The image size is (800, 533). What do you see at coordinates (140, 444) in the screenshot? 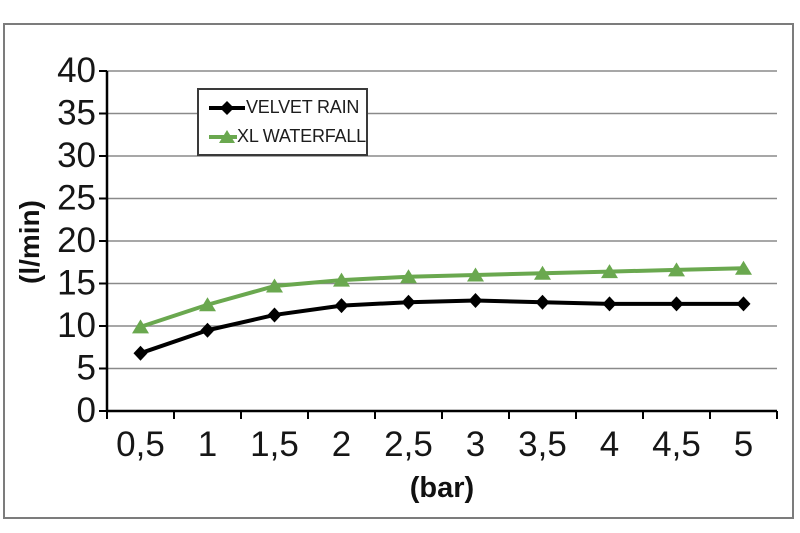
I see `x-tick-label: 0,5` at bounding box center [140, 444].